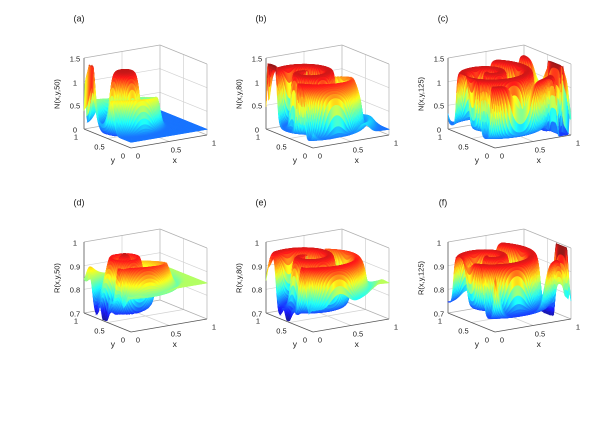 This screenshot has height=436, width=610. Describe the element at coordinates (443, 18) in the screenshot. I see `panel-letter-c: (c)` at that location.